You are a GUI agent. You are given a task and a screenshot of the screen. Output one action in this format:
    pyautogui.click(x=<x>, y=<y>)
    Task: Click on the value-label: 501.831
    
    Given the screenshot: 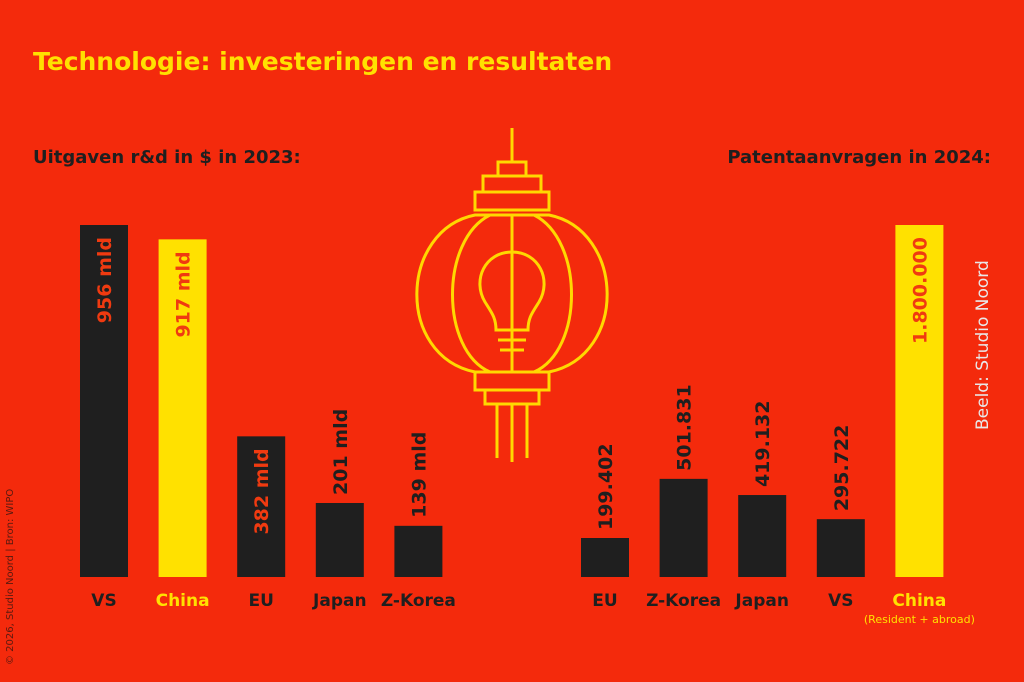 What is the action you would take?
    pyautogui.click(x=685, y=427)
    